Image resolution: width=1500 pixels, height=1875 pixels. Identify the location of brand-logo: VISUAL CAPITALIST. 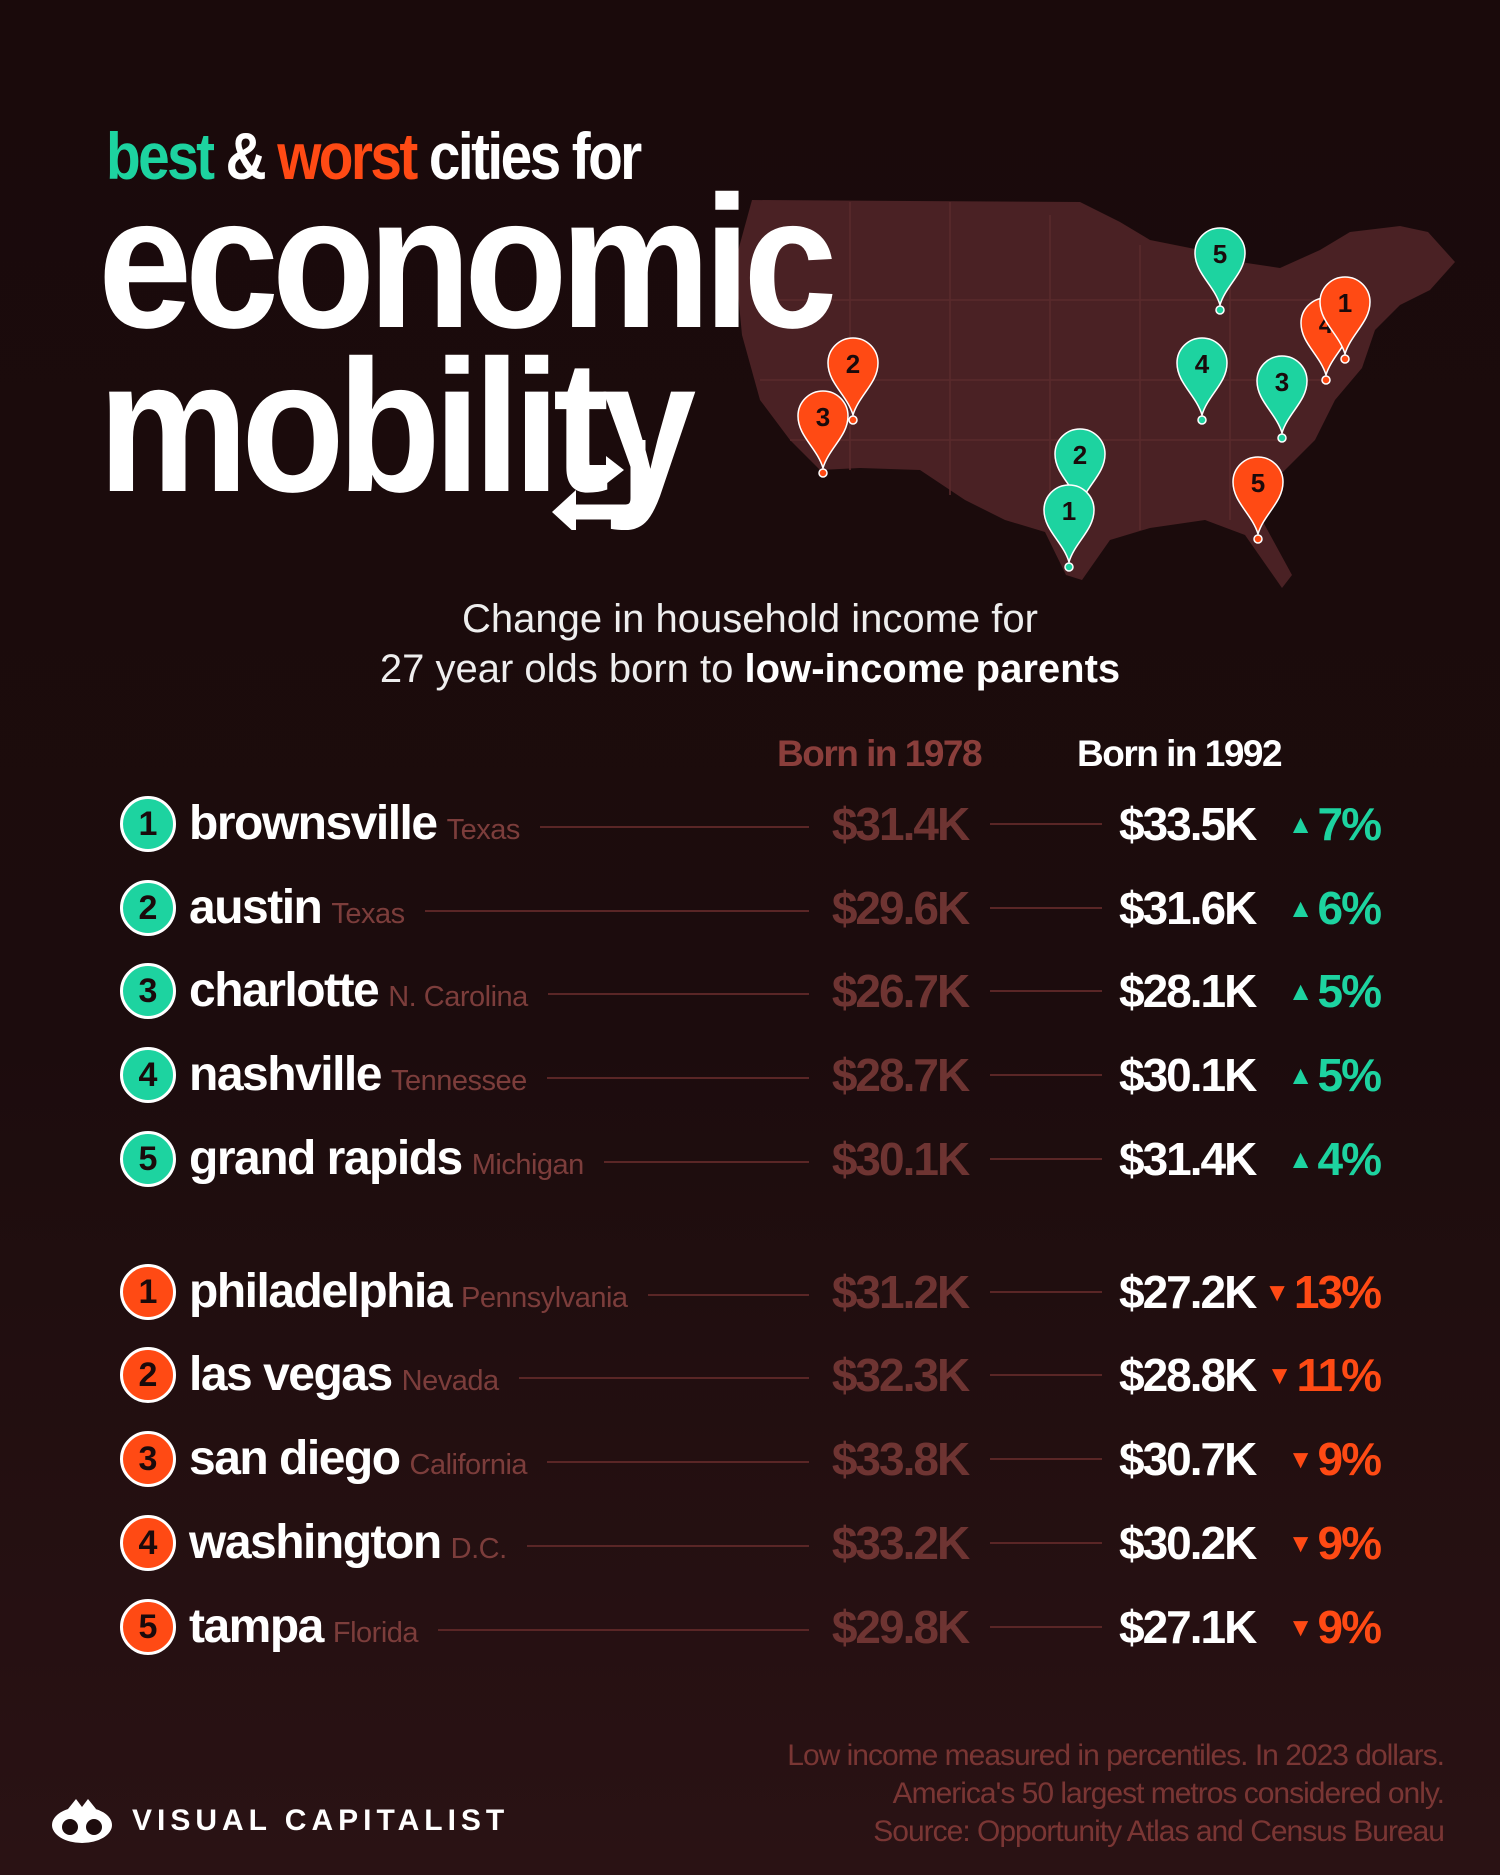
(279, 1821).